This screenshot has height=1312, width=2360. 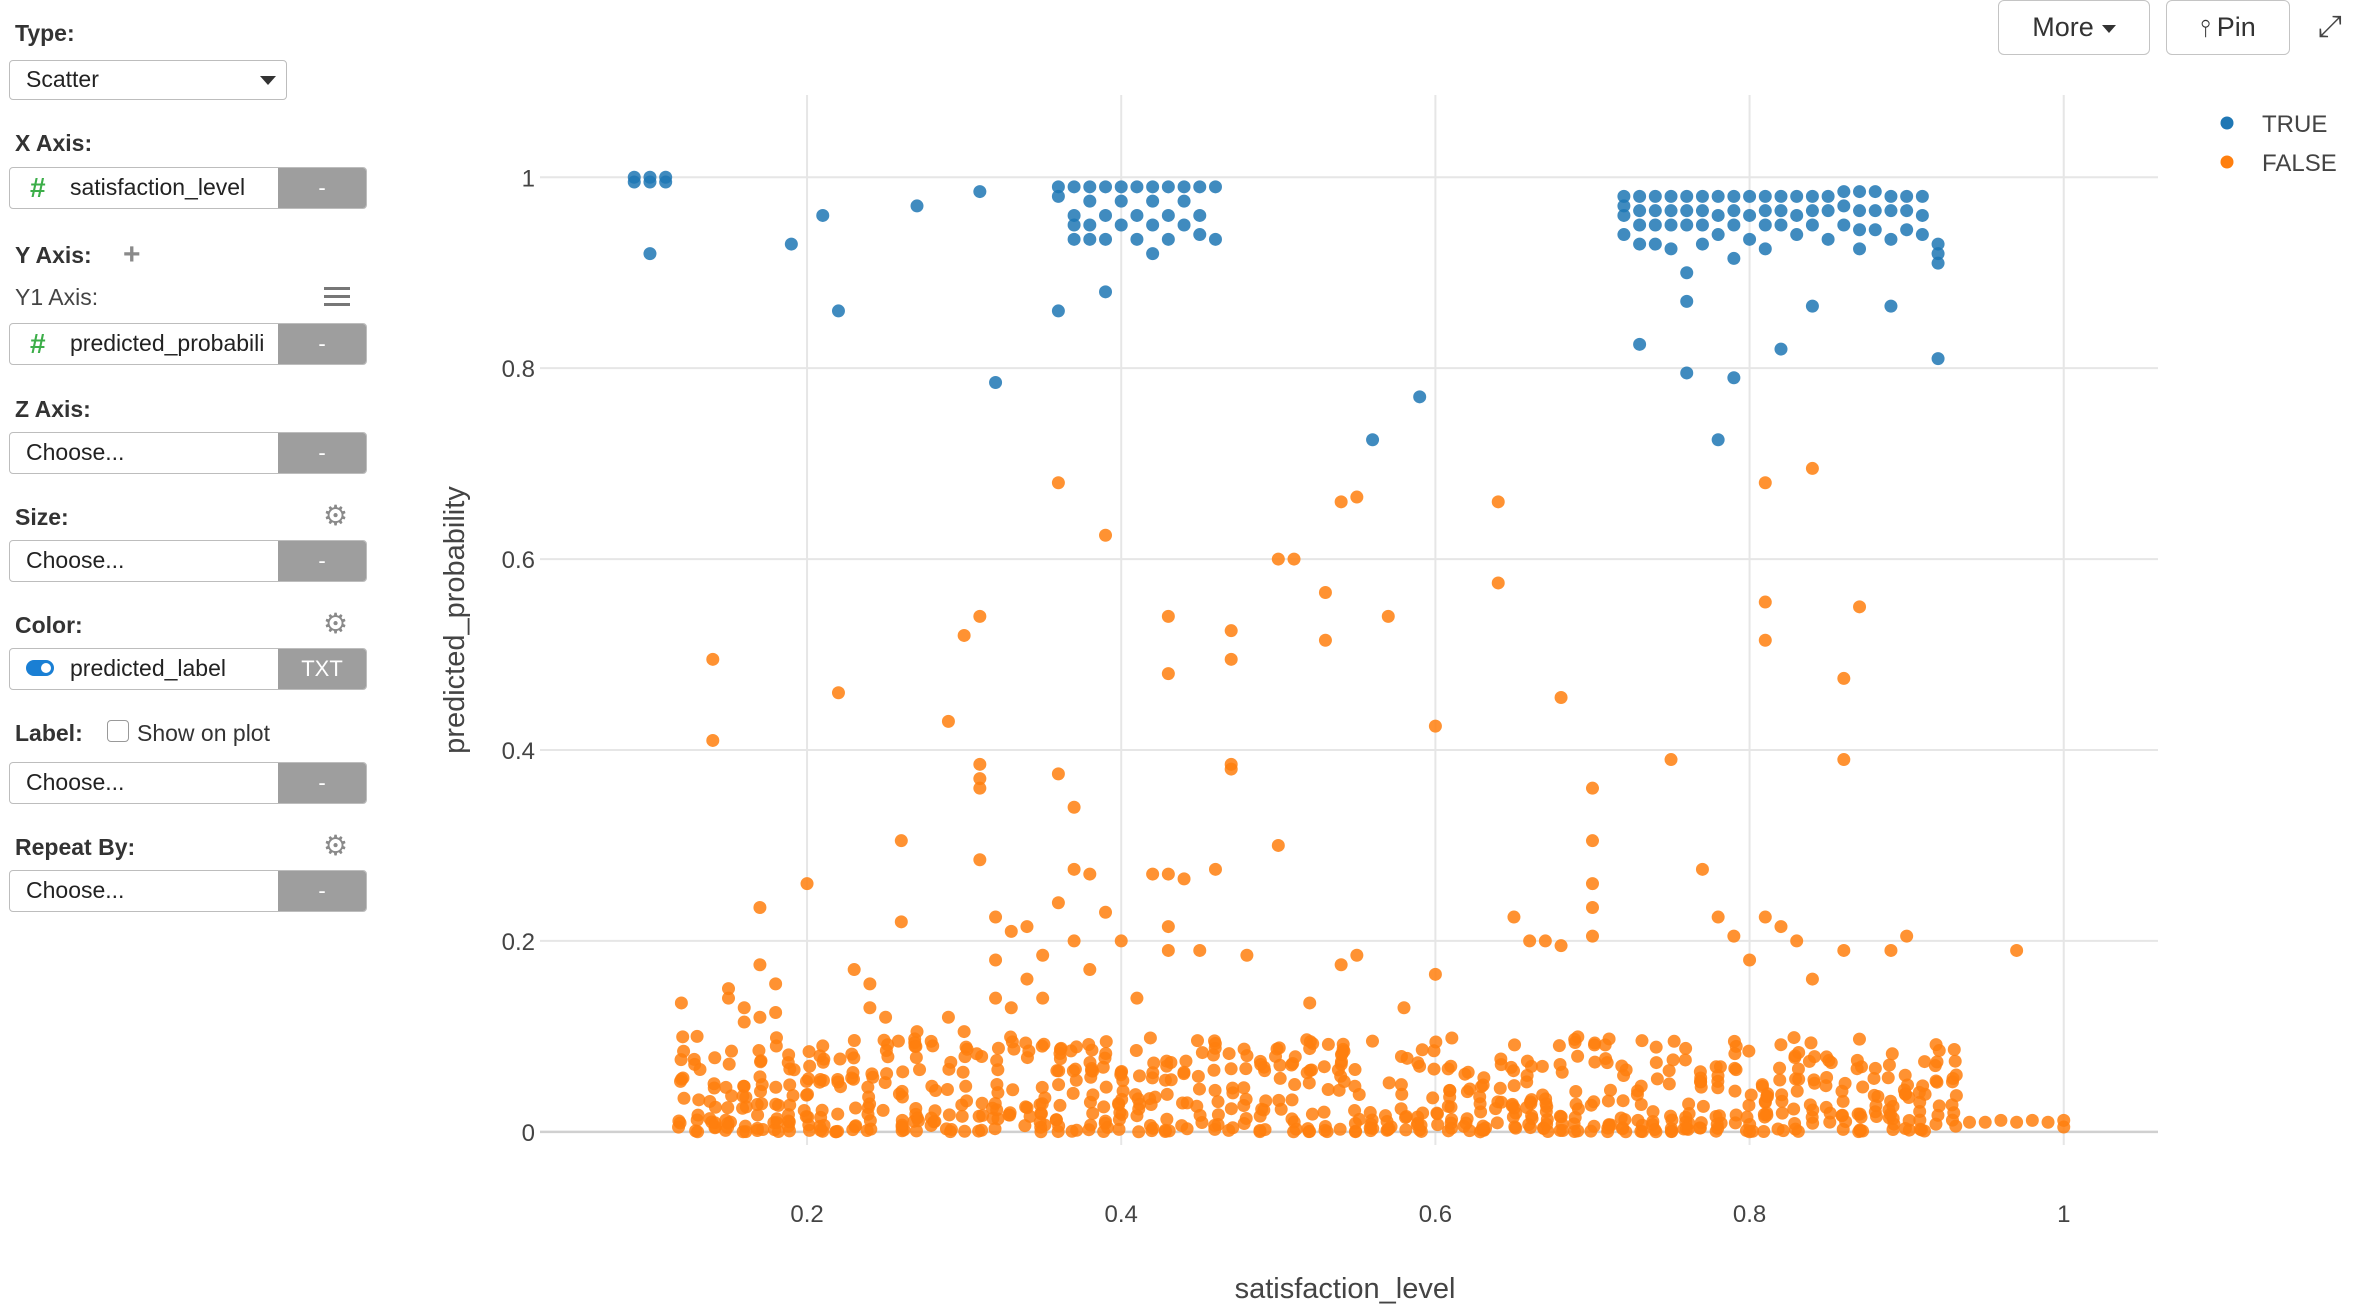 I want to click on y-tick-label: 0.8, so click(x=518, y=369).